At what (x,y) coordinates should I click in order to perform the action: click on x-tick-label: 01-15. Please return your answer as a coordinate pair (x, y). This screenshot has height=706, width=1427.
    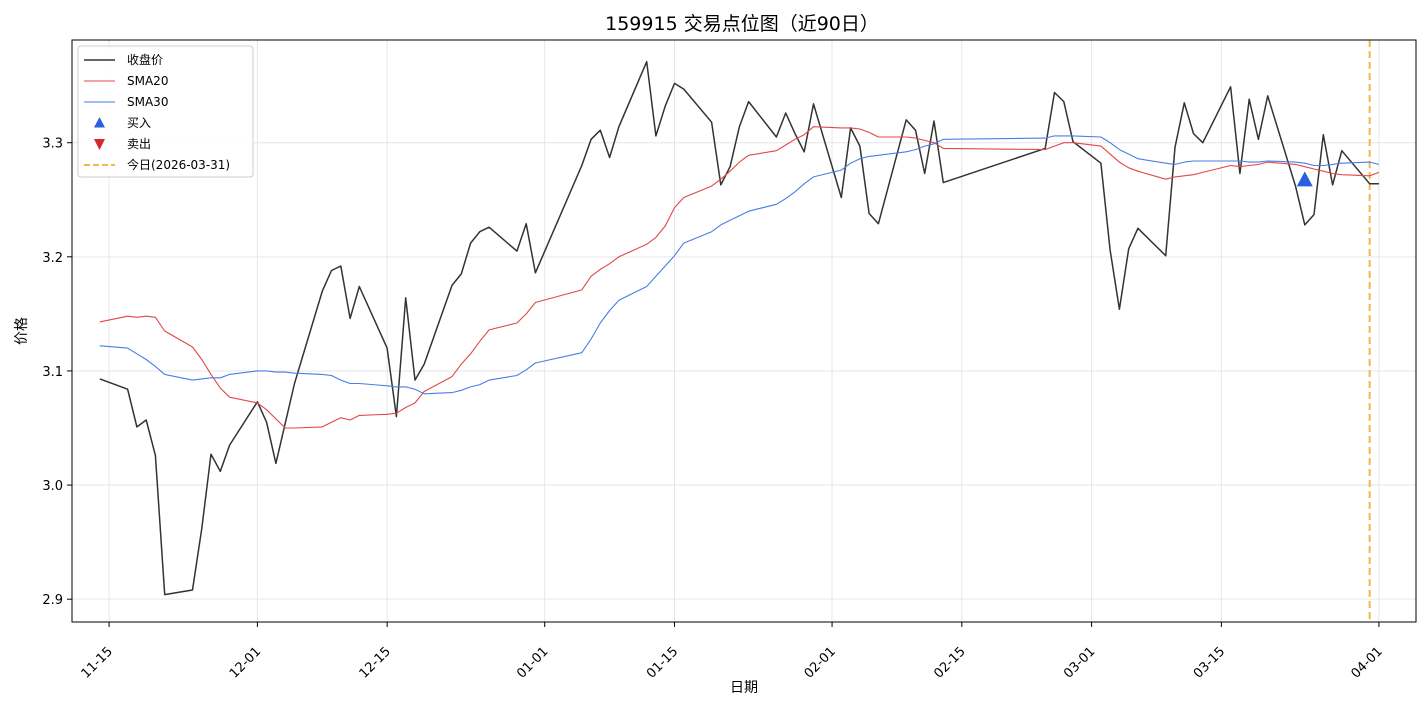
    Looking at the image, I should click on (662, 662).